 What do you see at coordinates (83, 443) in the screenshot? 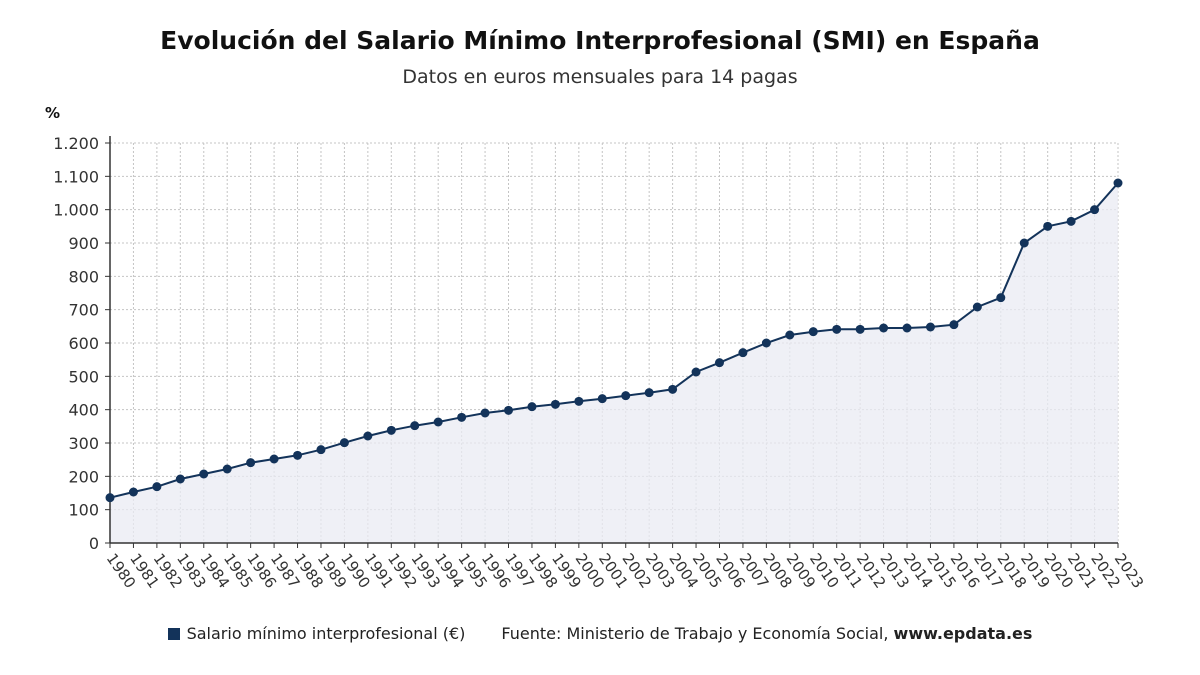
I see `y-tick-label: 300` at bounding box center [83, 443].